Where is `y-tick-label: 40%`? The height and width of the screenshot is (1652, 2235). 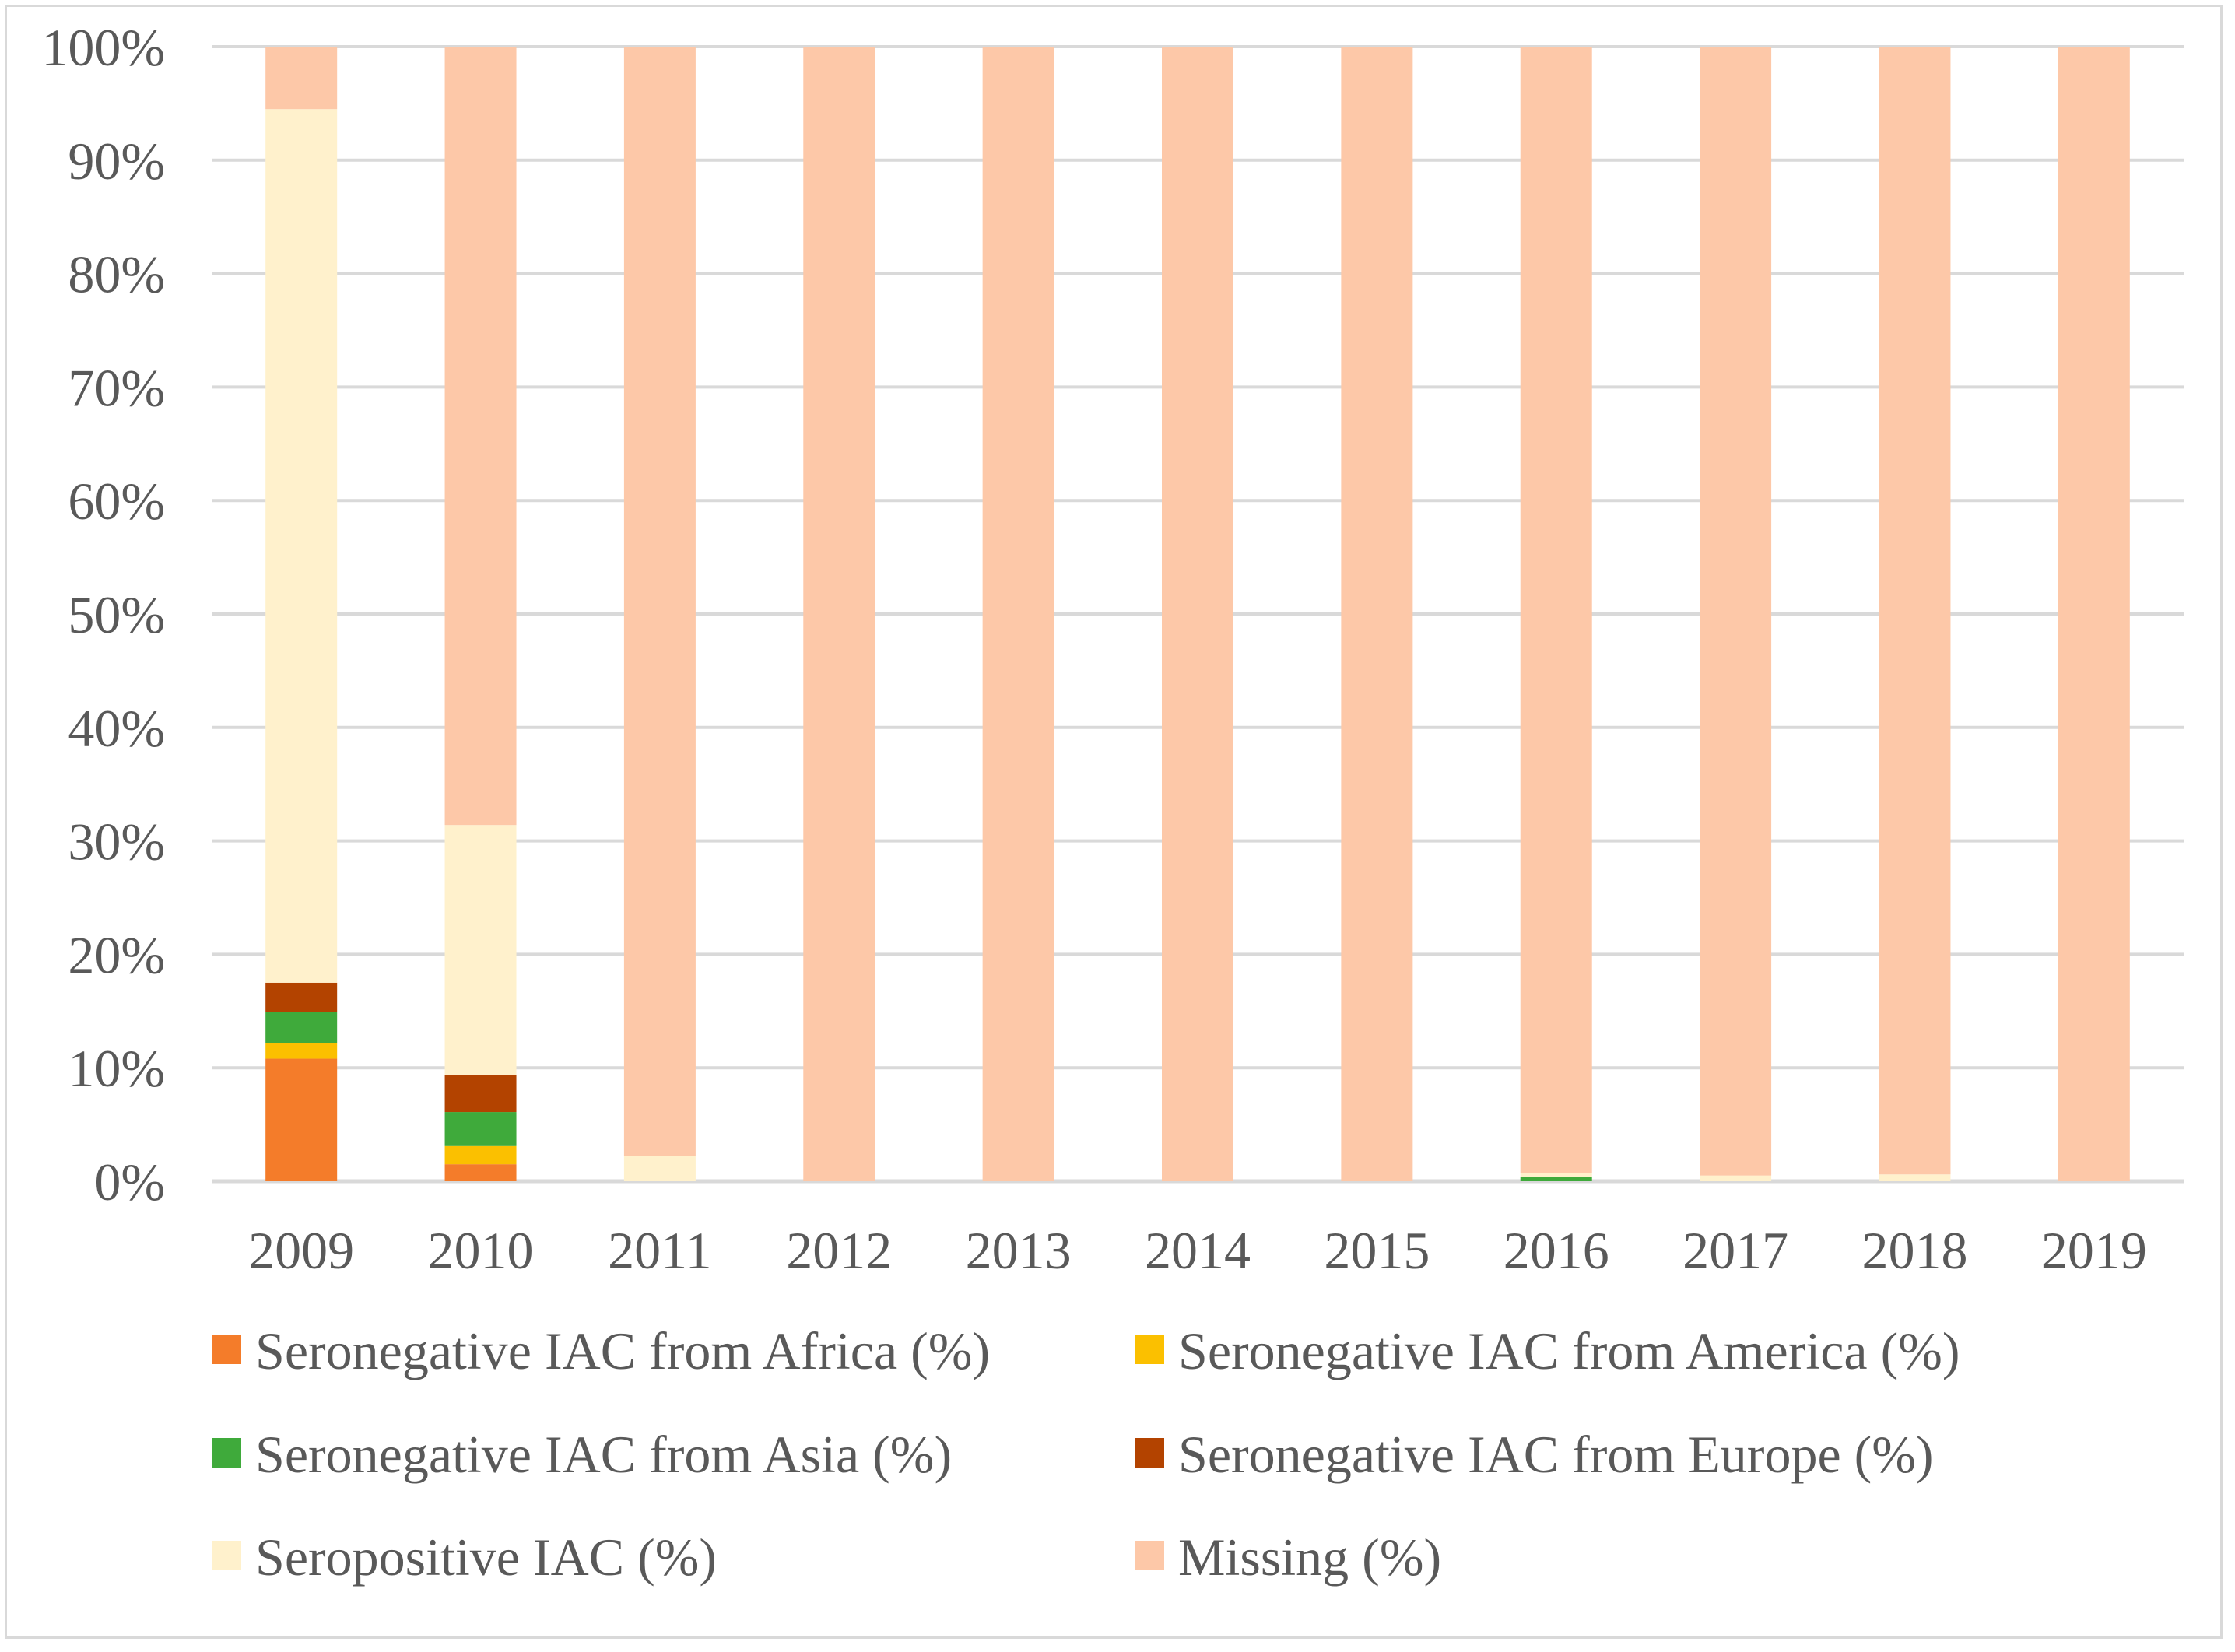 y-tick-label: 40% is located at coordinates (116, 728).